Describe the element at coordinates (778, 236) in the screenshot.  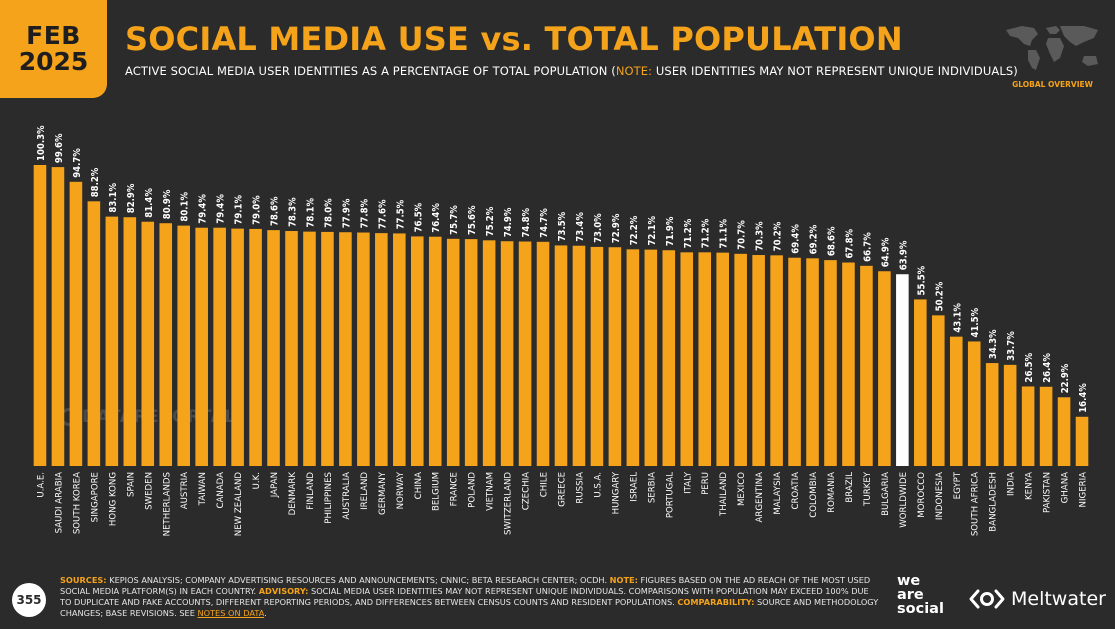
I see `value-label-malaysia: 70.2%` at that location.